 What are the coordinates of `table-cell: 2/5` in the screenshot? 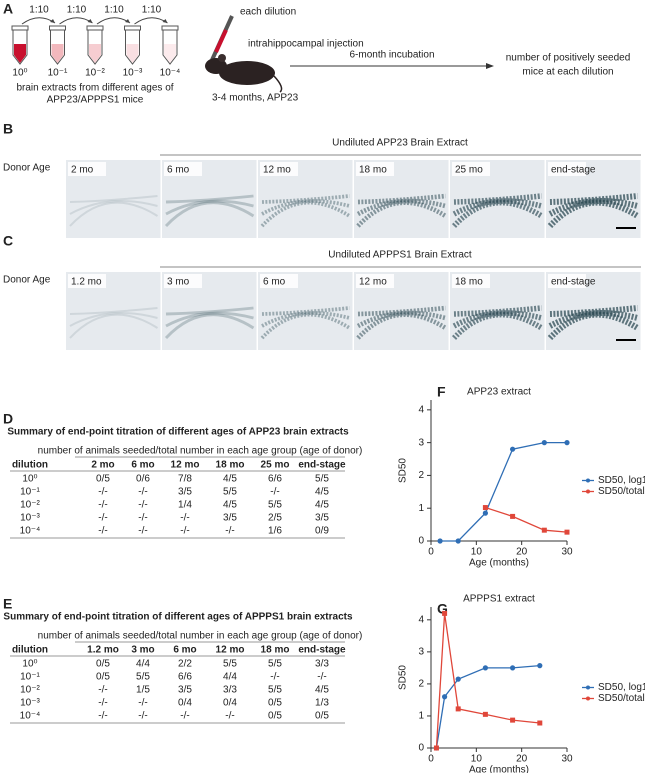 It's located at (275, 518).